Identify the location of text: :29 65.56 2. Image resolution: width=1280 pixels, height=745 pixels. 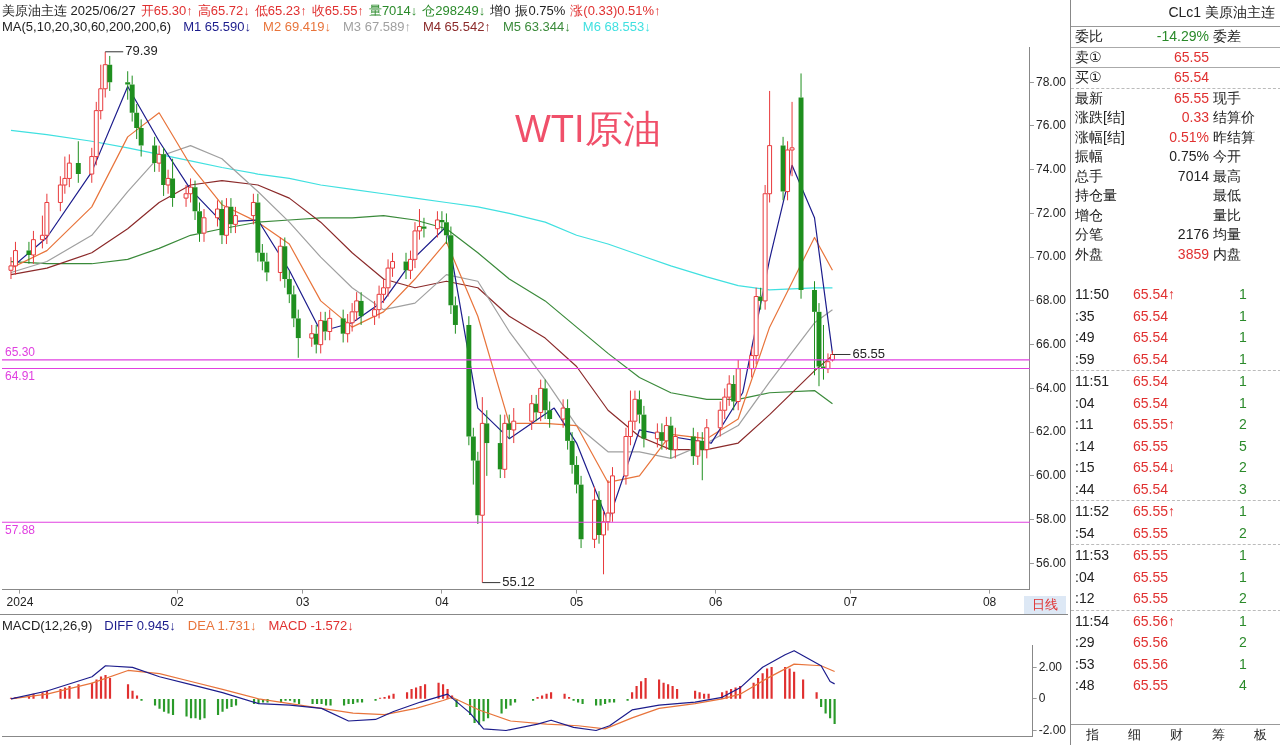
(1161, 642).